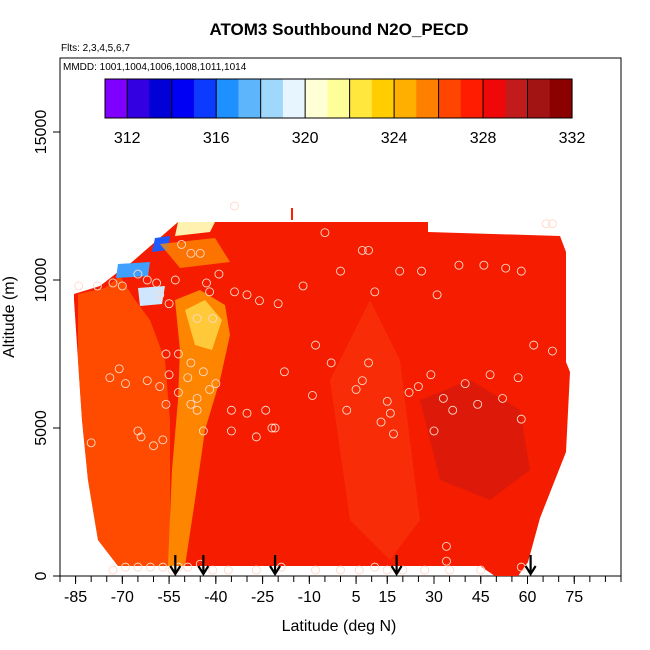 This screenshot has width=650, height=650. Describe the element at coordinates (309, 597) in the screenshot. I see `x-tick-label: -10` at that location.